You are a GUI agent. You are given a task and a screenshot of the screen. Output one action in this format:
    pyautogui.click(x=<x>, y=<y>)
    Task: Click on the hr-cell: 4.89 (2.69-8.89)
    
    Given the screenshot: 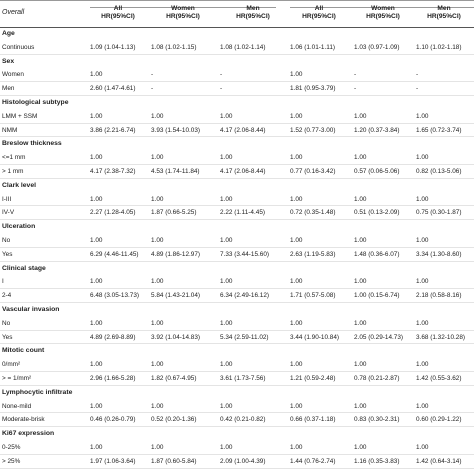 What is the action you would take?
    pyautogui.click(x=113, y=337)
    